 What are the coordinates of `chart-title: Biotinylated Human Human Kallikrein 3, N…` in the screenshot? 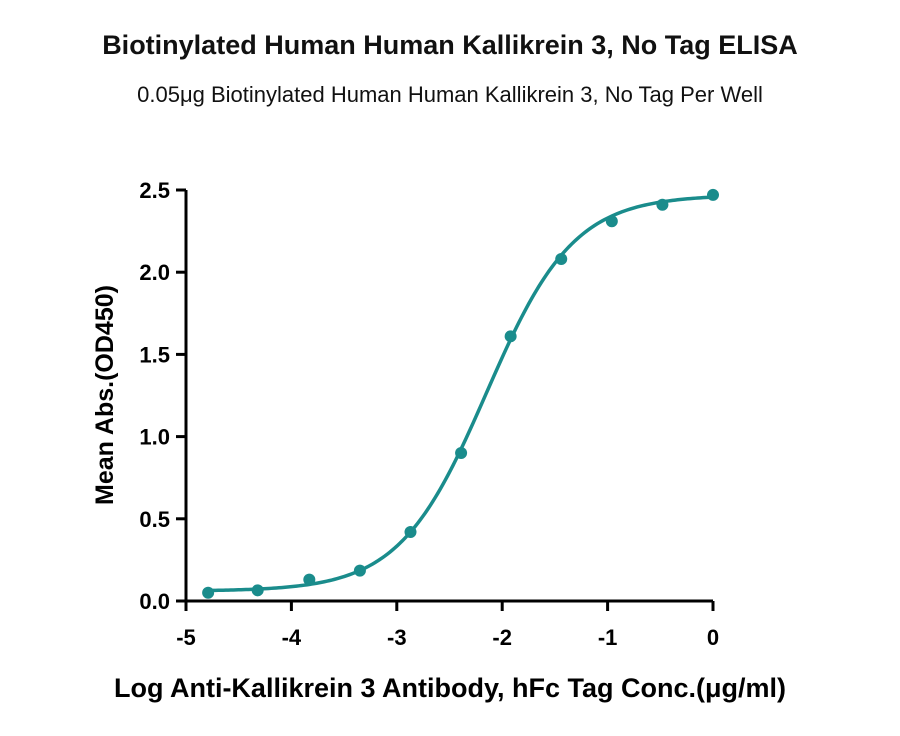 It's located at (450, 45).